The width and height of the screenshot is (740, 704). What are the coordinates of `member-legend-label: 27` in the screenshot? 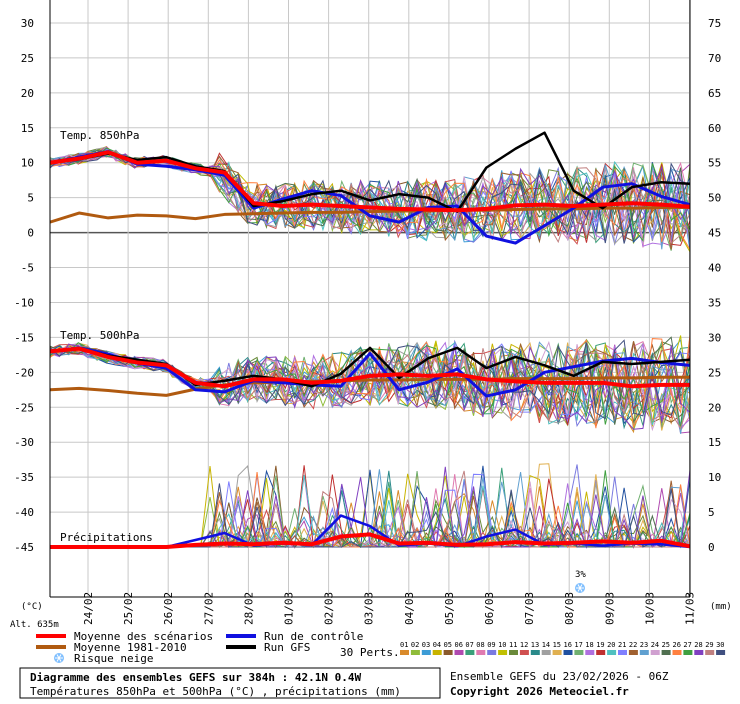 It's located at (687, 645).